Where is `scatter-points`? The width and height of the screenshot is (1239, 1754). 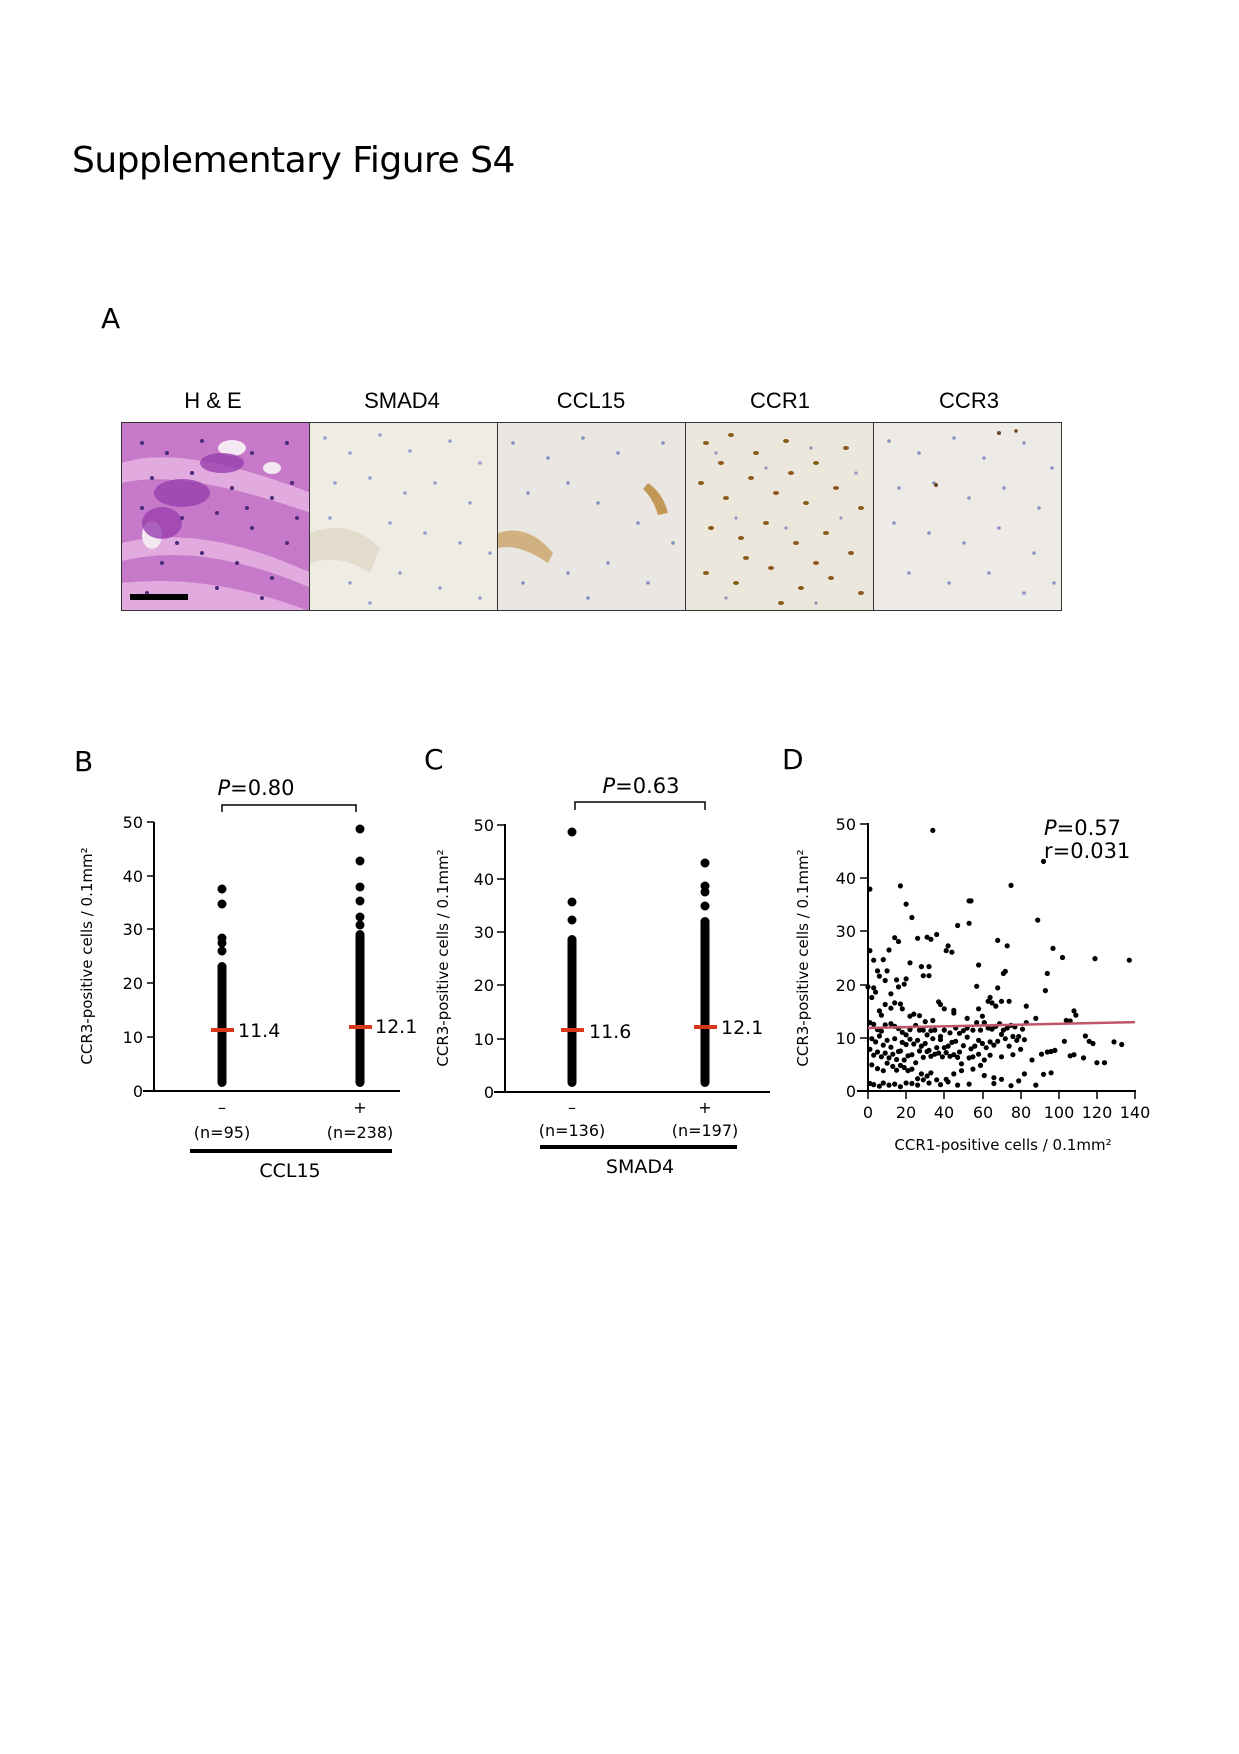
scatter-points is located at coordinates (998, 958).